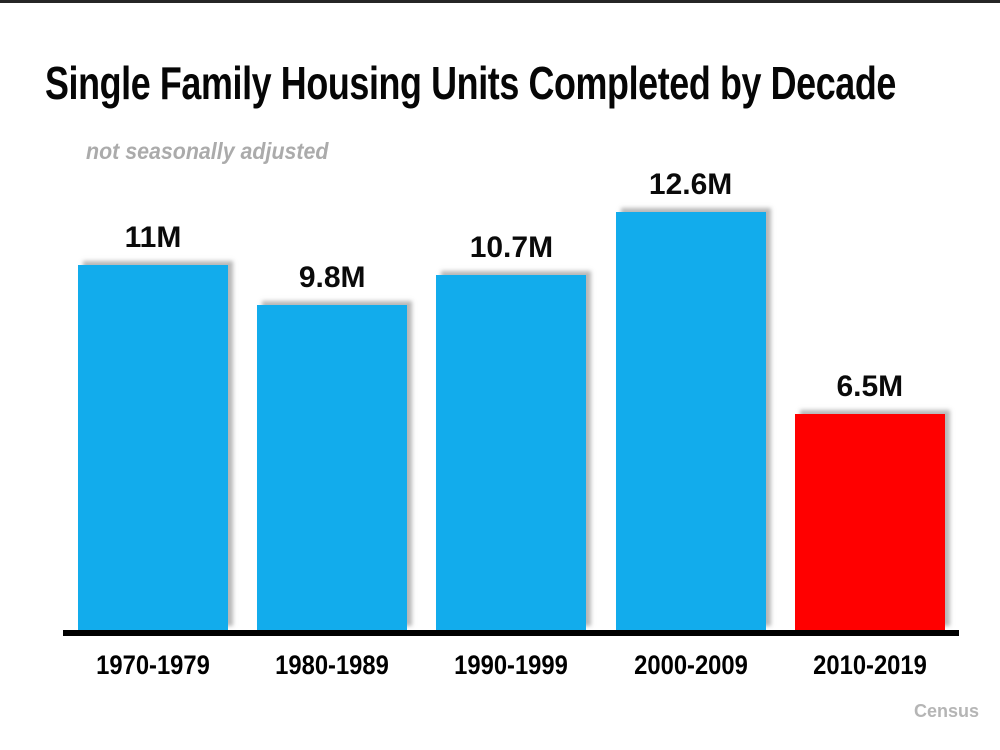 The height and width of the screenshot is (750, 1000). What do you see at coordinates (511, 247) in the screenshot?
I see `bar-value-label: 10.7M` at bounding box center [511, 247].